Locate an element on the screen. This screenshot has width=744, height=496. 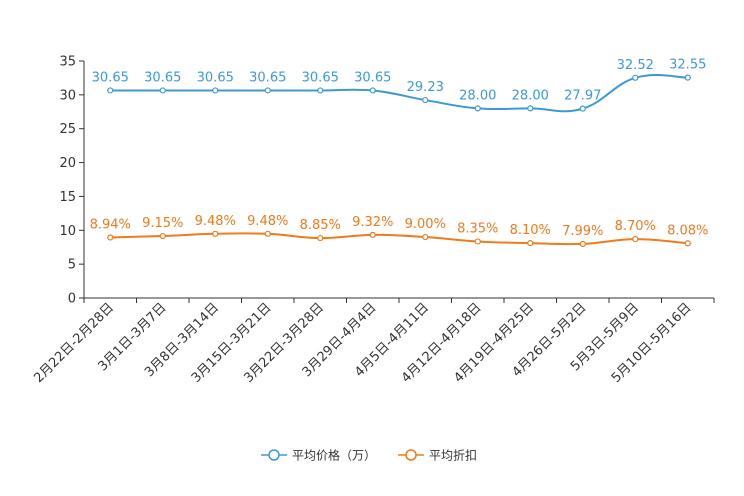
y-tick-label: 25 is located at coordinates (67, 129).